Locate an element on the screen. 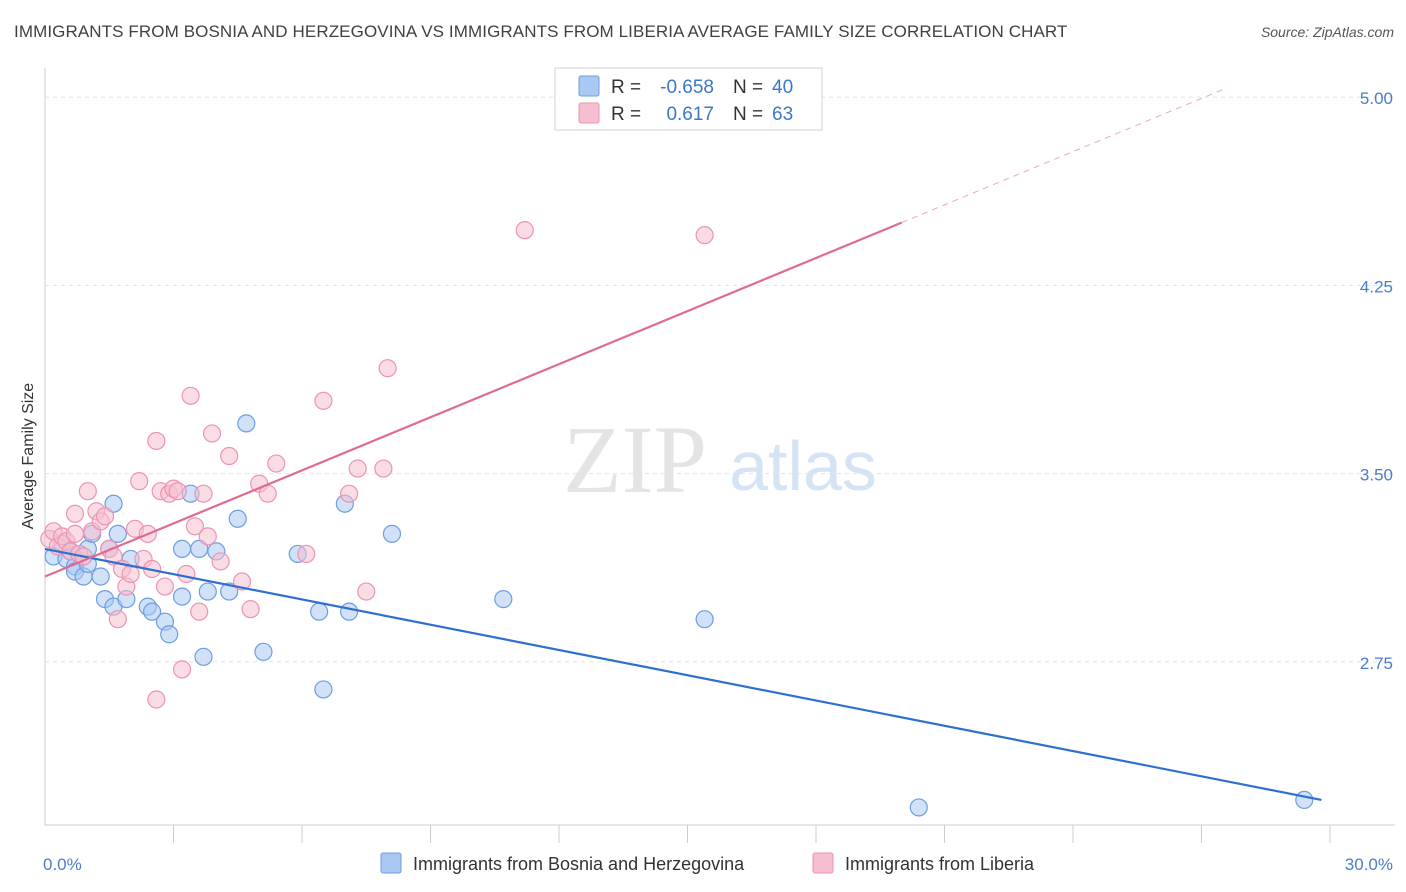 The height and width of the screenshot is (892, 1406). legend-r-label-liberia: R = is located at coordinates (626, 114).